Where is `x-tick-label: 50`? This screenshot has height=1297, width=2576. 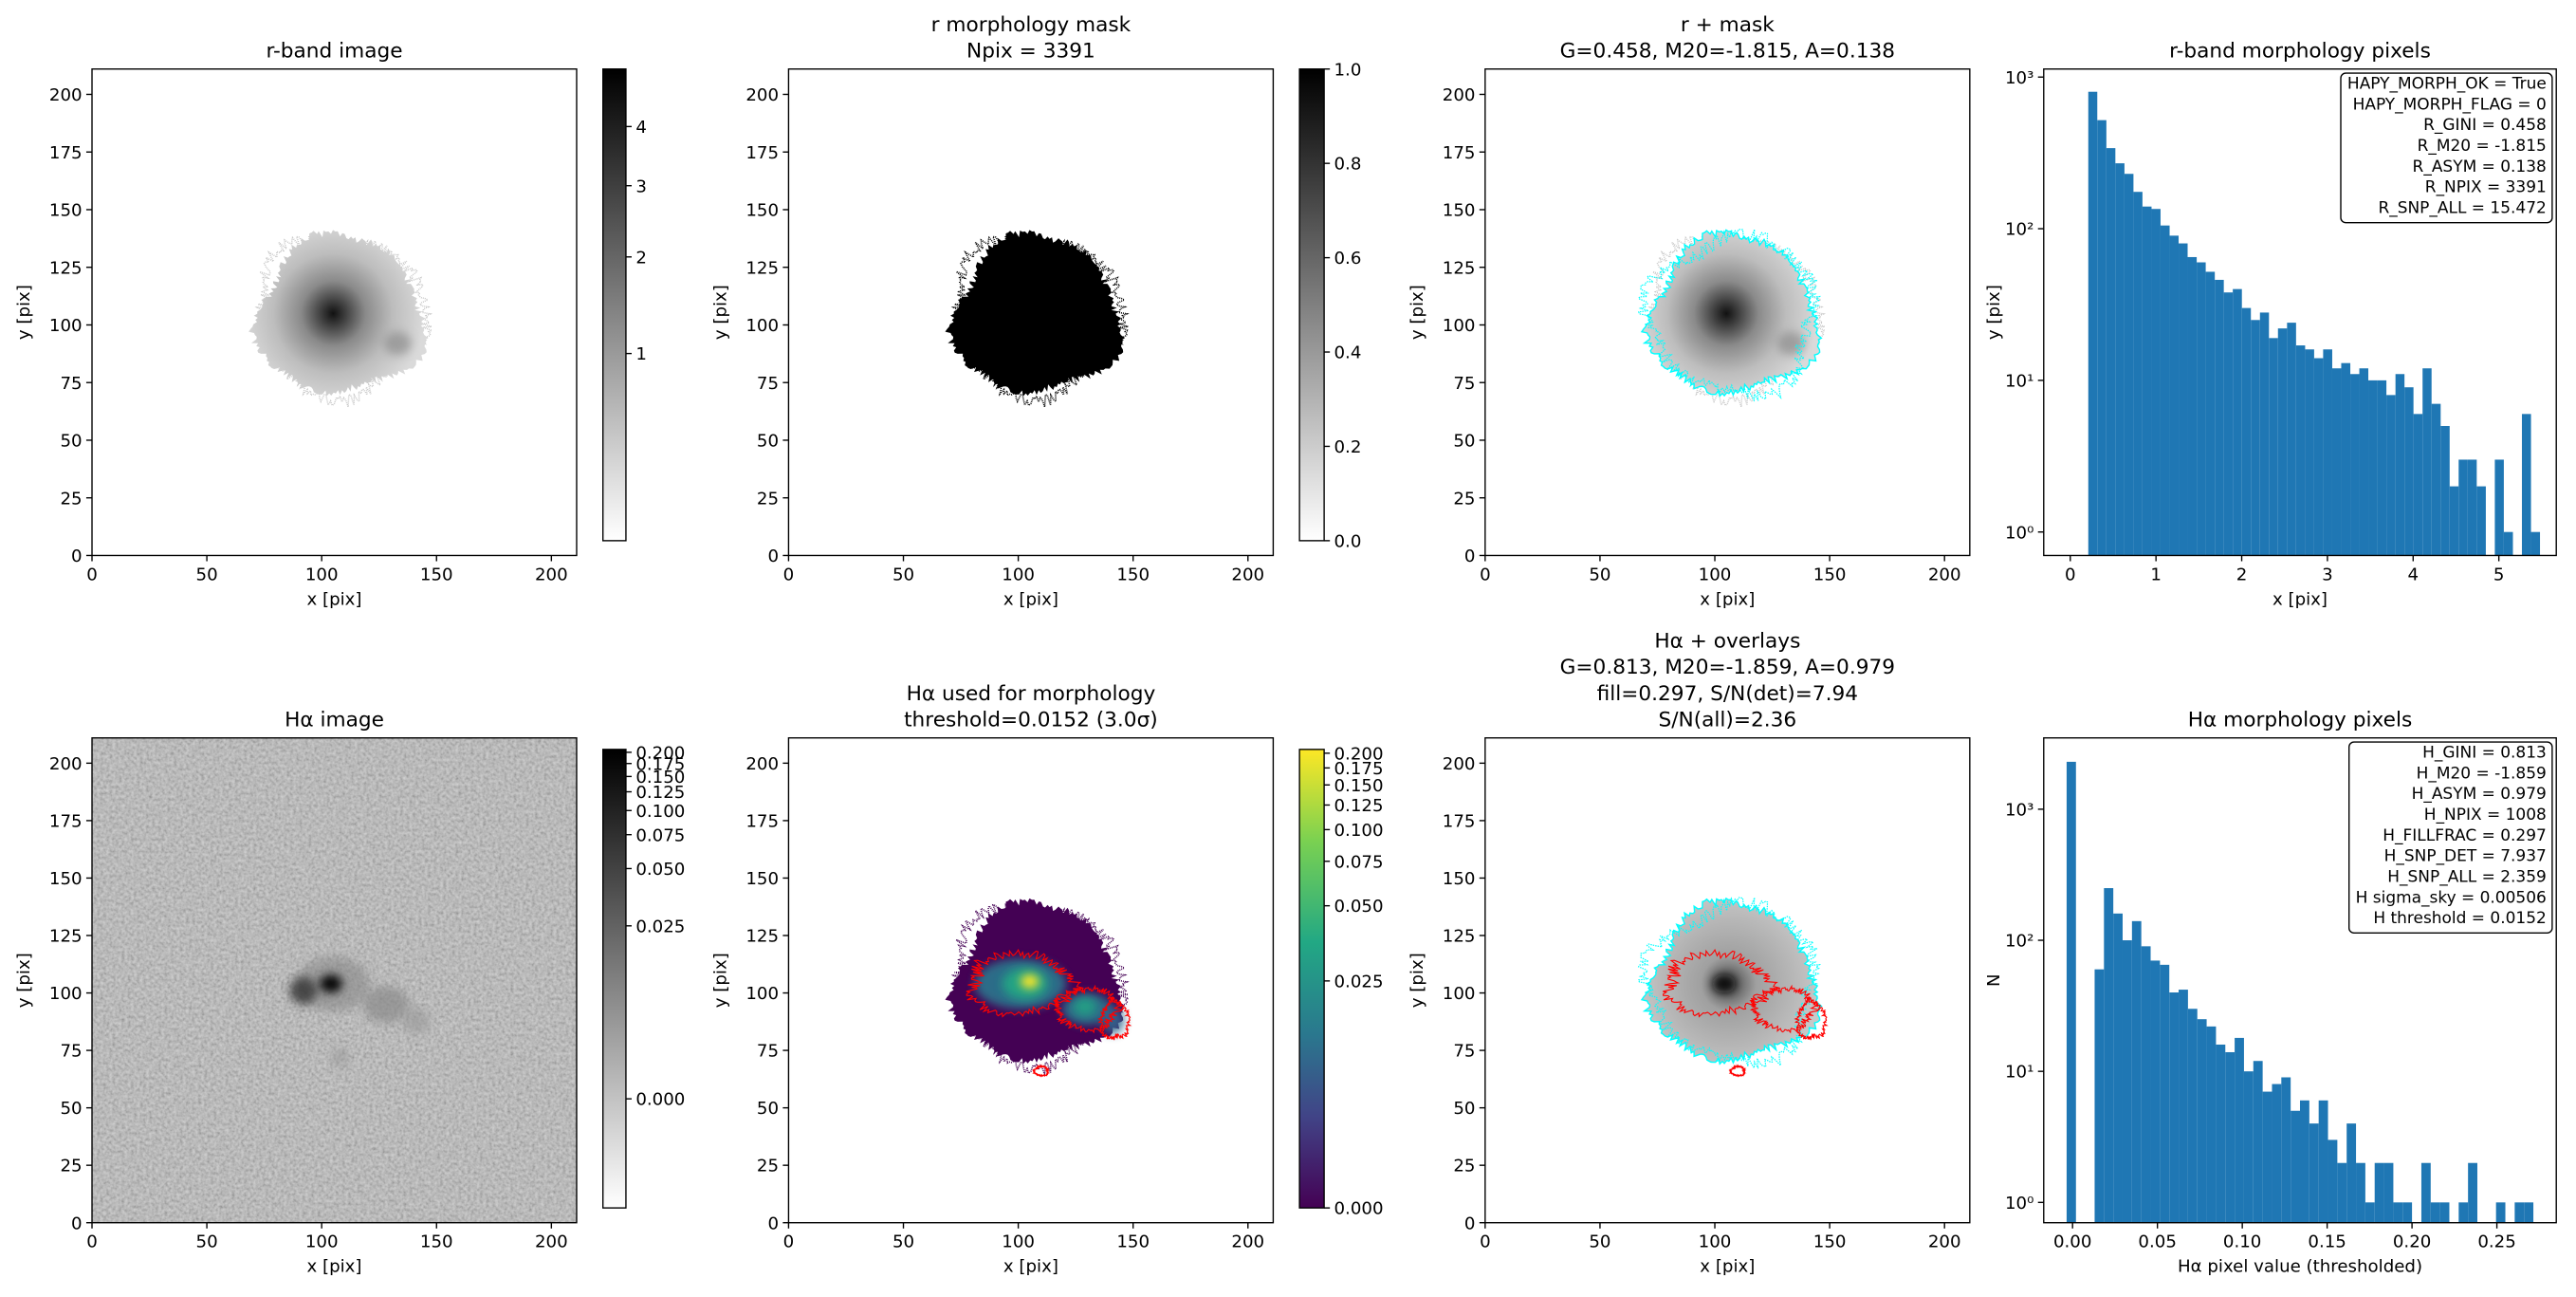 x-tick-label: 50 is located at coordinates (207, 1242).